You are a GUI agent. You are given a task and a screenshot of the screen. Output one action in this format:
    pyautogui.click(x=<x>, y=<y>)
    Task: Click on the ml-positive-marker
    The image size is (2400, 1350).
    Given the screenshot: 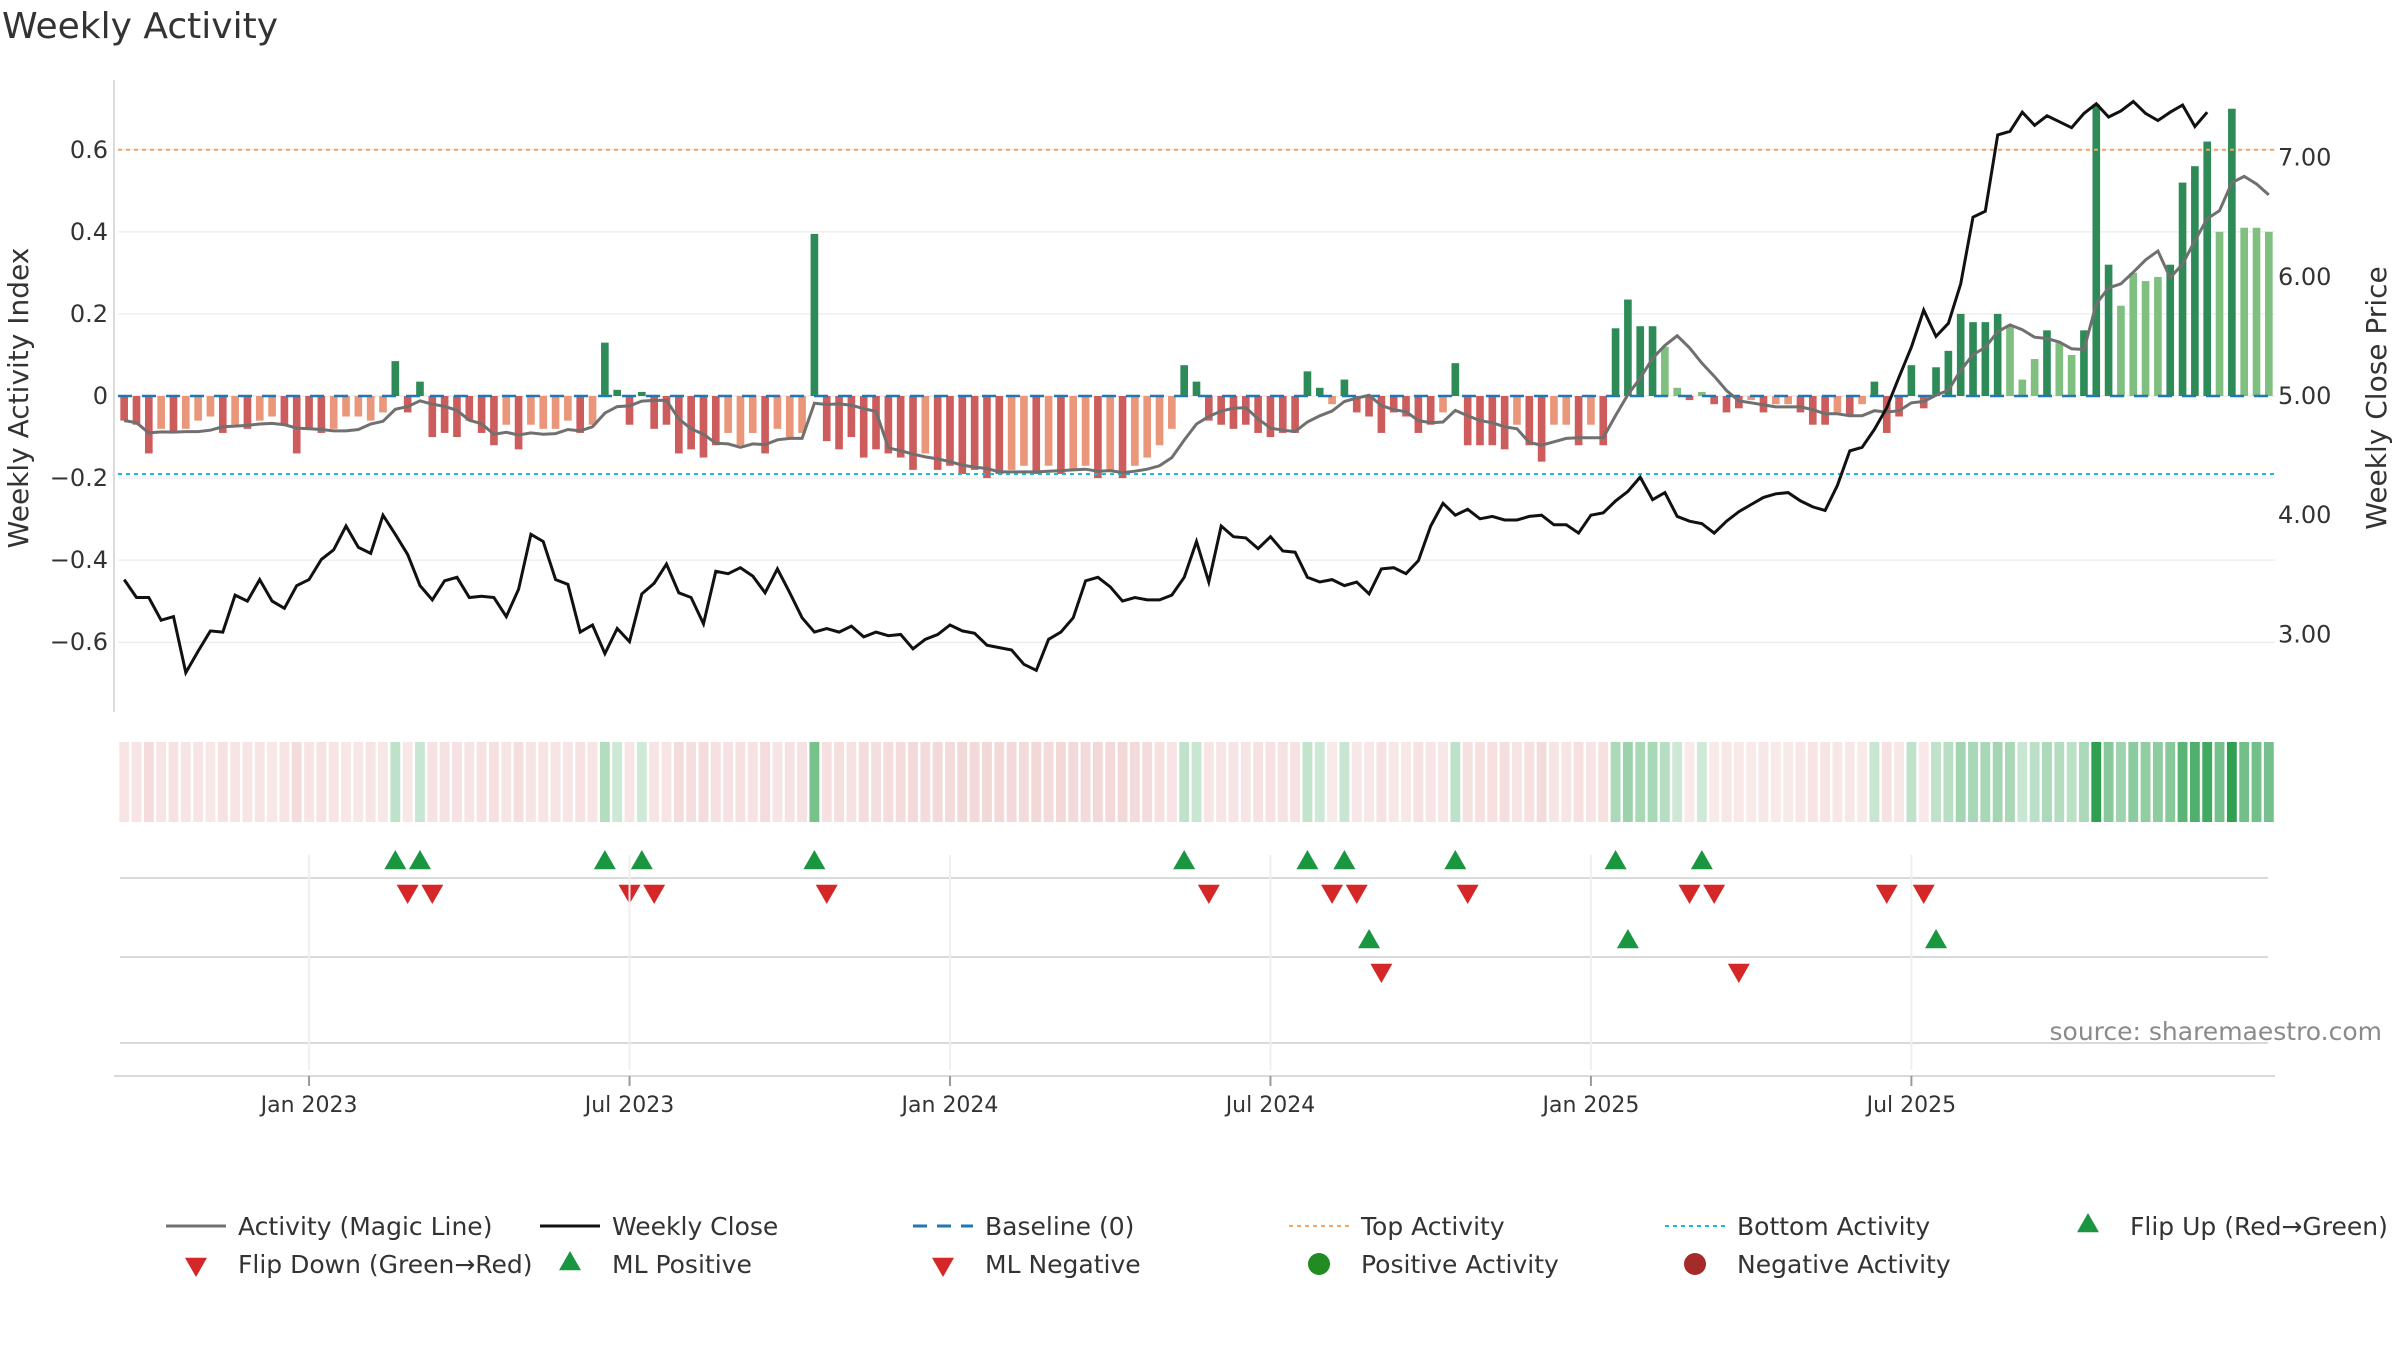 What is the action you would take?
    pyautogui.click(x=1936, y=939)
    